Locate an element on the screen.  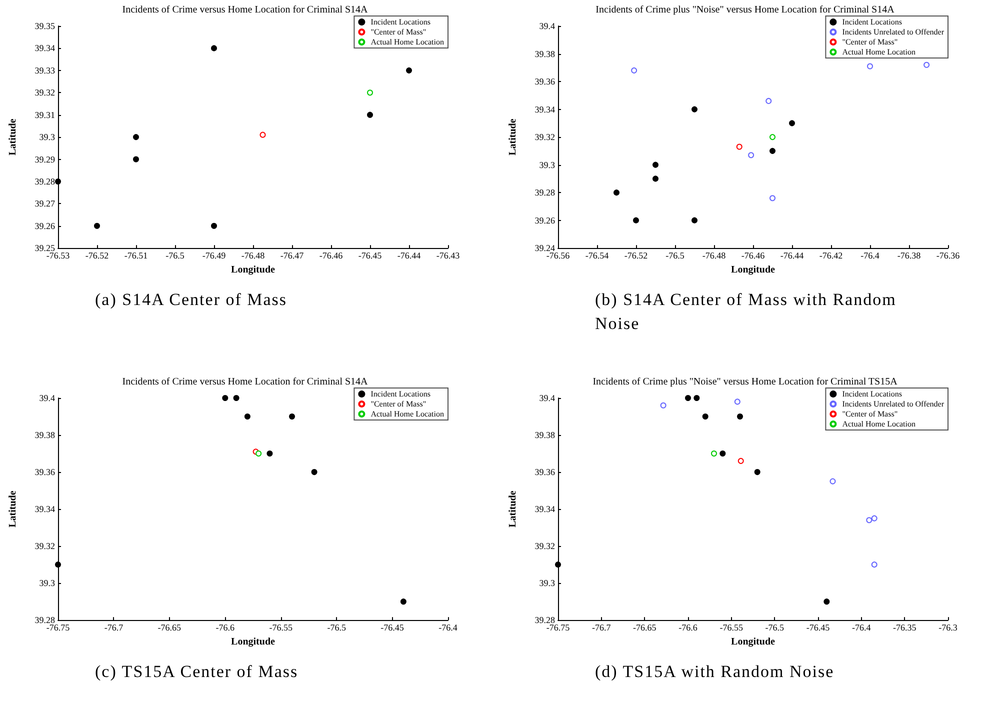
x-tick-label: -76.53 is located at coordinates (58, 255).